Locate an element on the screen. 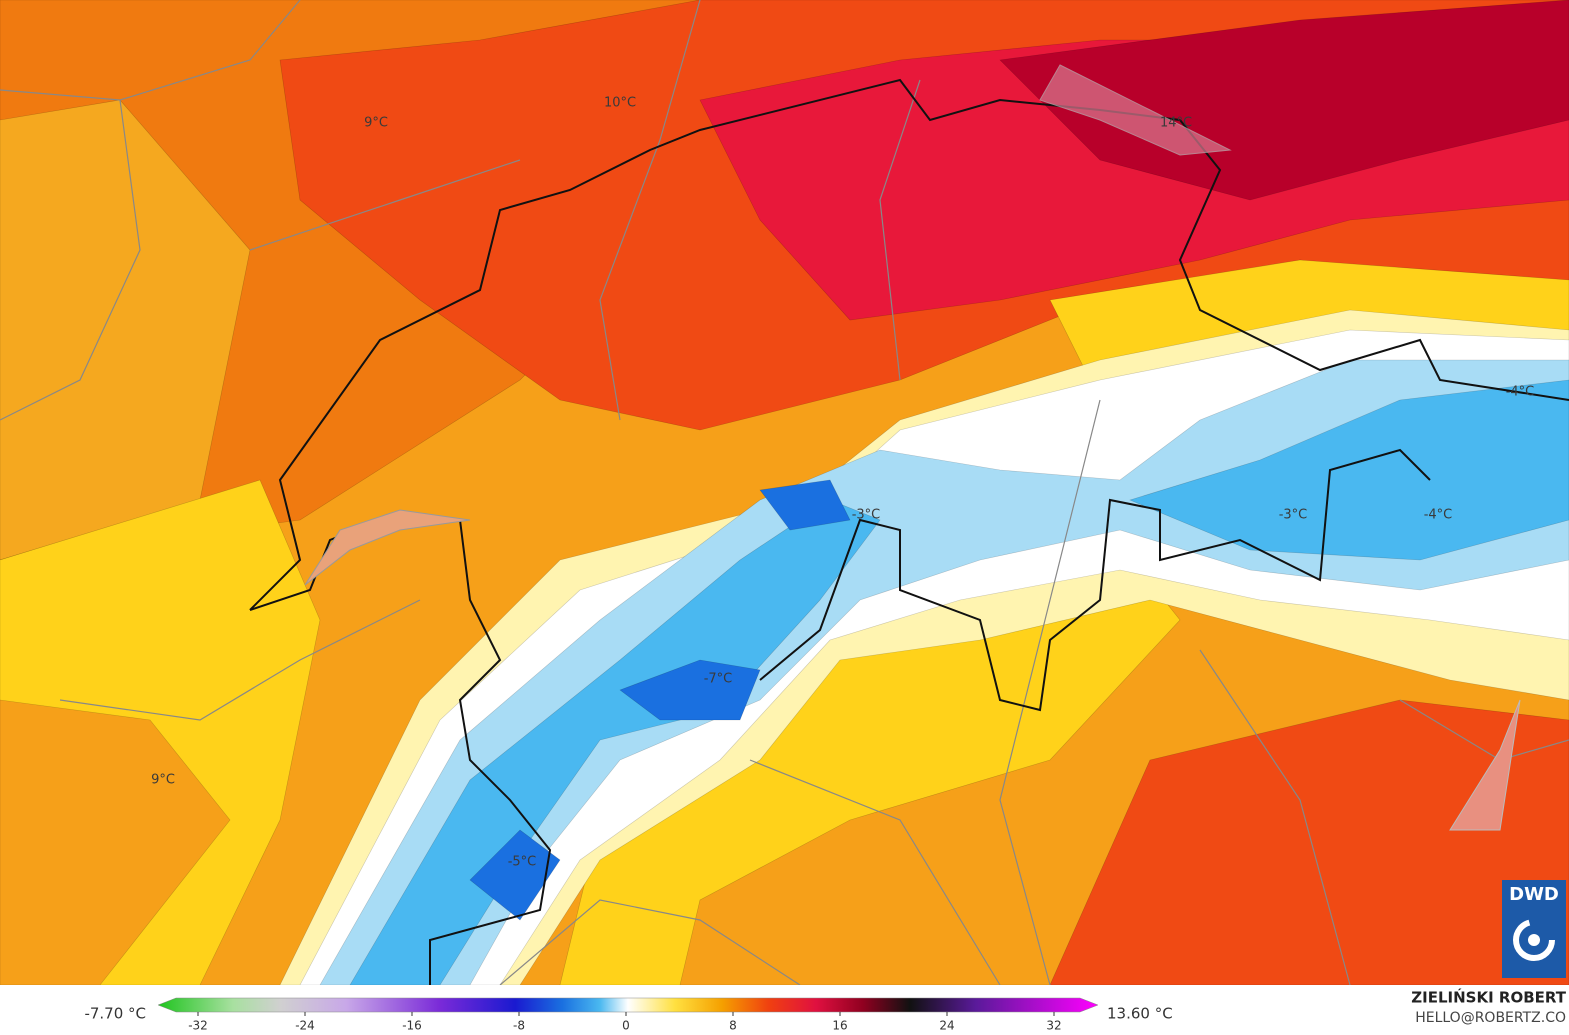 This screenshot has width=1569, height=1035. map-label: 14°C is located at coordinates (1176, 123).